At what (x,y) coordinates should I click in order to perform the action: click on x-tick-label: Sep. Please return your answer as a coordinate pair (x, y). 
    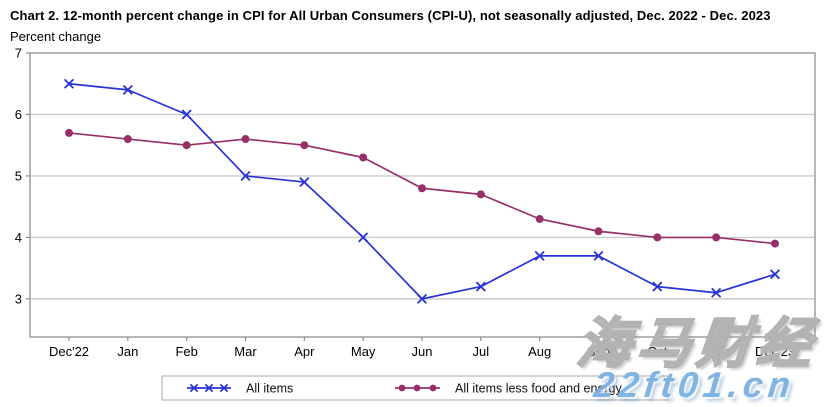
    Looking at the image, I should click on (598, 351).